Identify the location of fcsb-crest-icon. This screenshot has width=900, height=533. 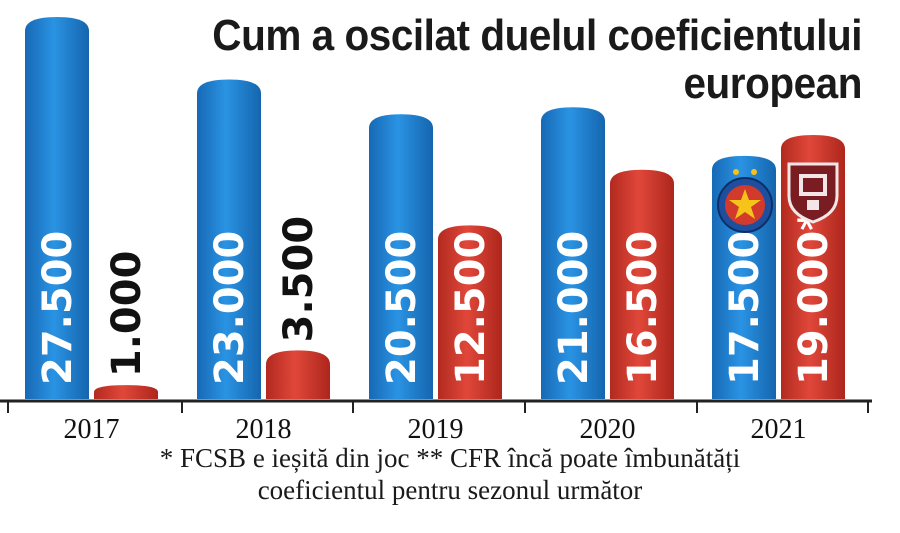
(745, 201).